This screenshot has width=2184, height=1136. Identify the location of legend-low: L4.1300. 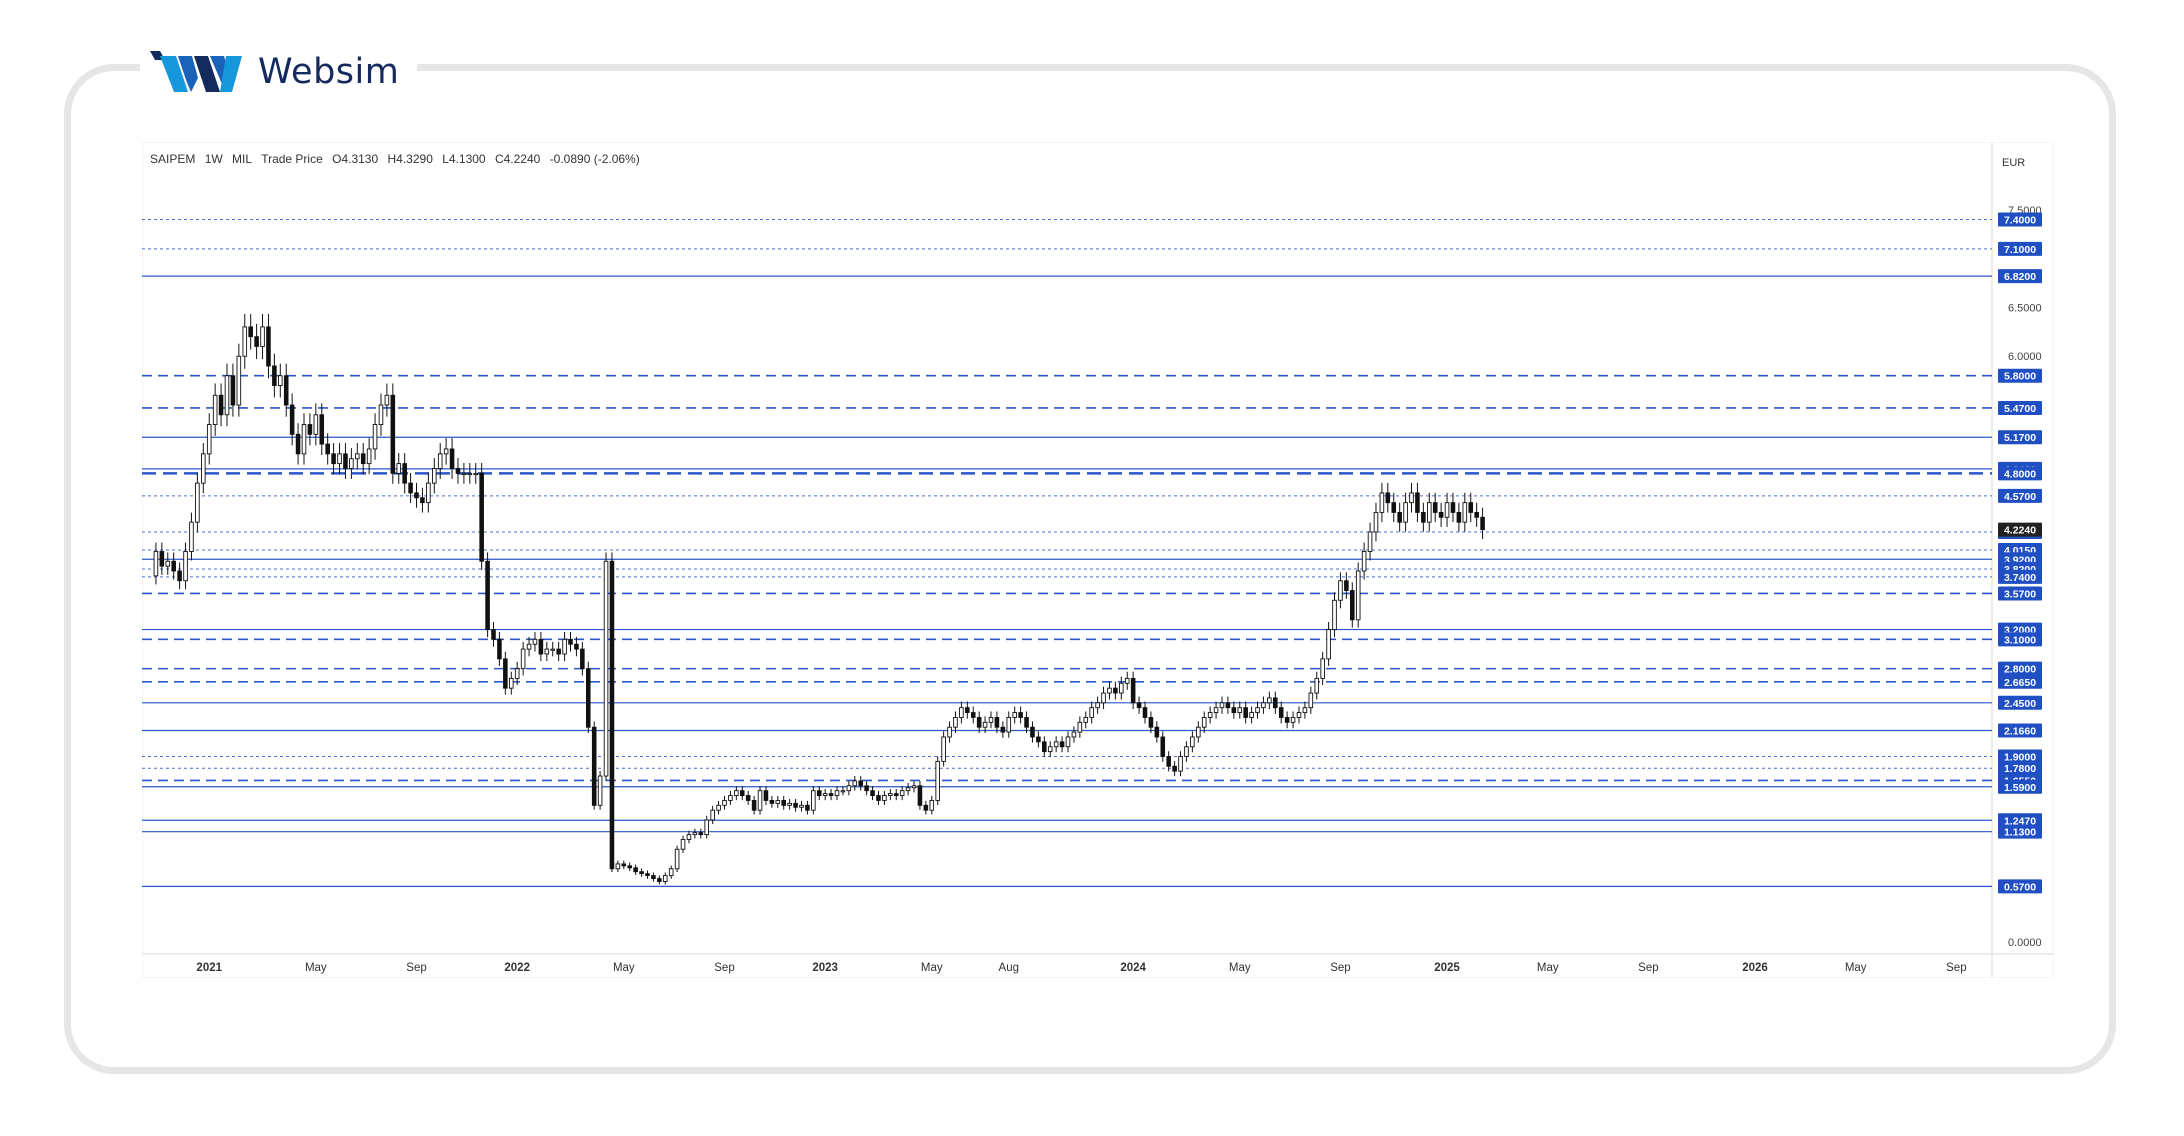
(464, 159).